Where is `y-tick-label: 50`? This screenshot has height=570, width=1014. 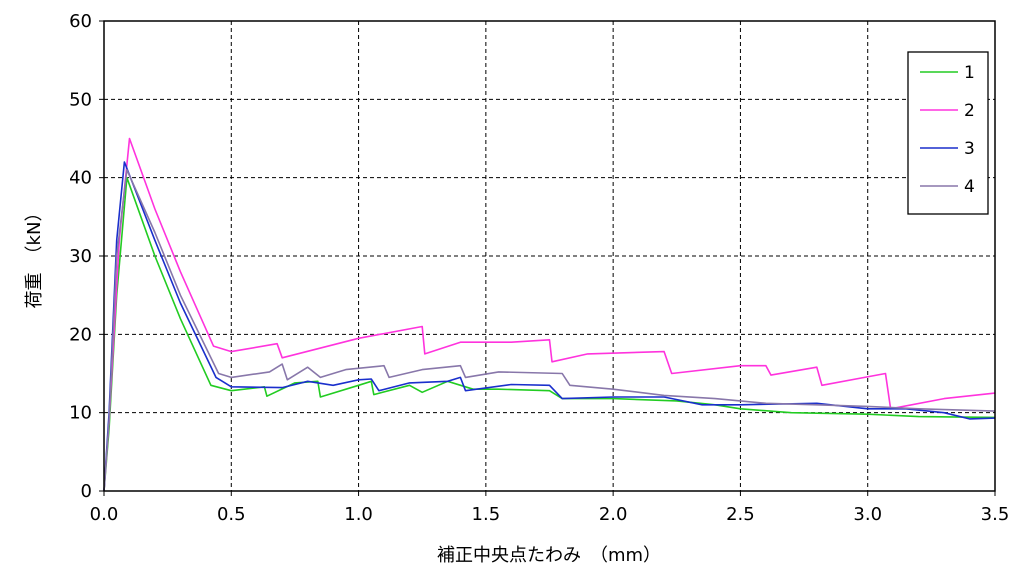
y-tick-label: 50 is located at coordinates (80, 99).